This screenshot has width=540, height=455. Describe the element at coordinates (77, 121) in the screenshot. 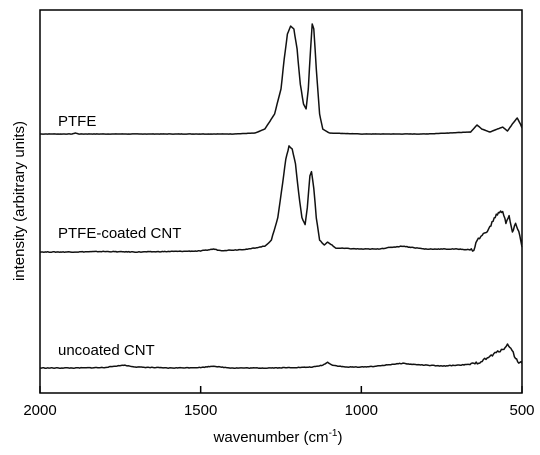

I see `series-label-ptfe: PTFE` at that location.